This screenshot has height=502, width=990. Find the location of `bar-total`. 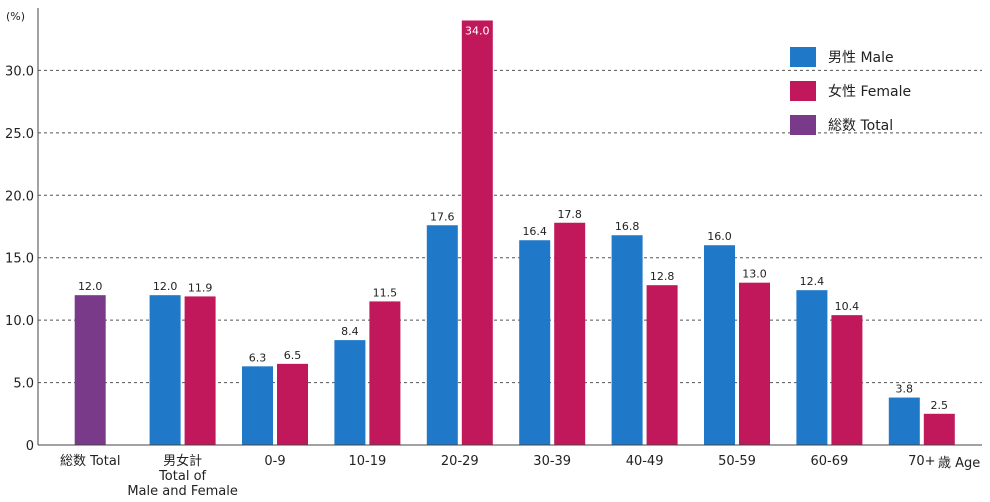

bar-total is located at coordinates (90, 370).